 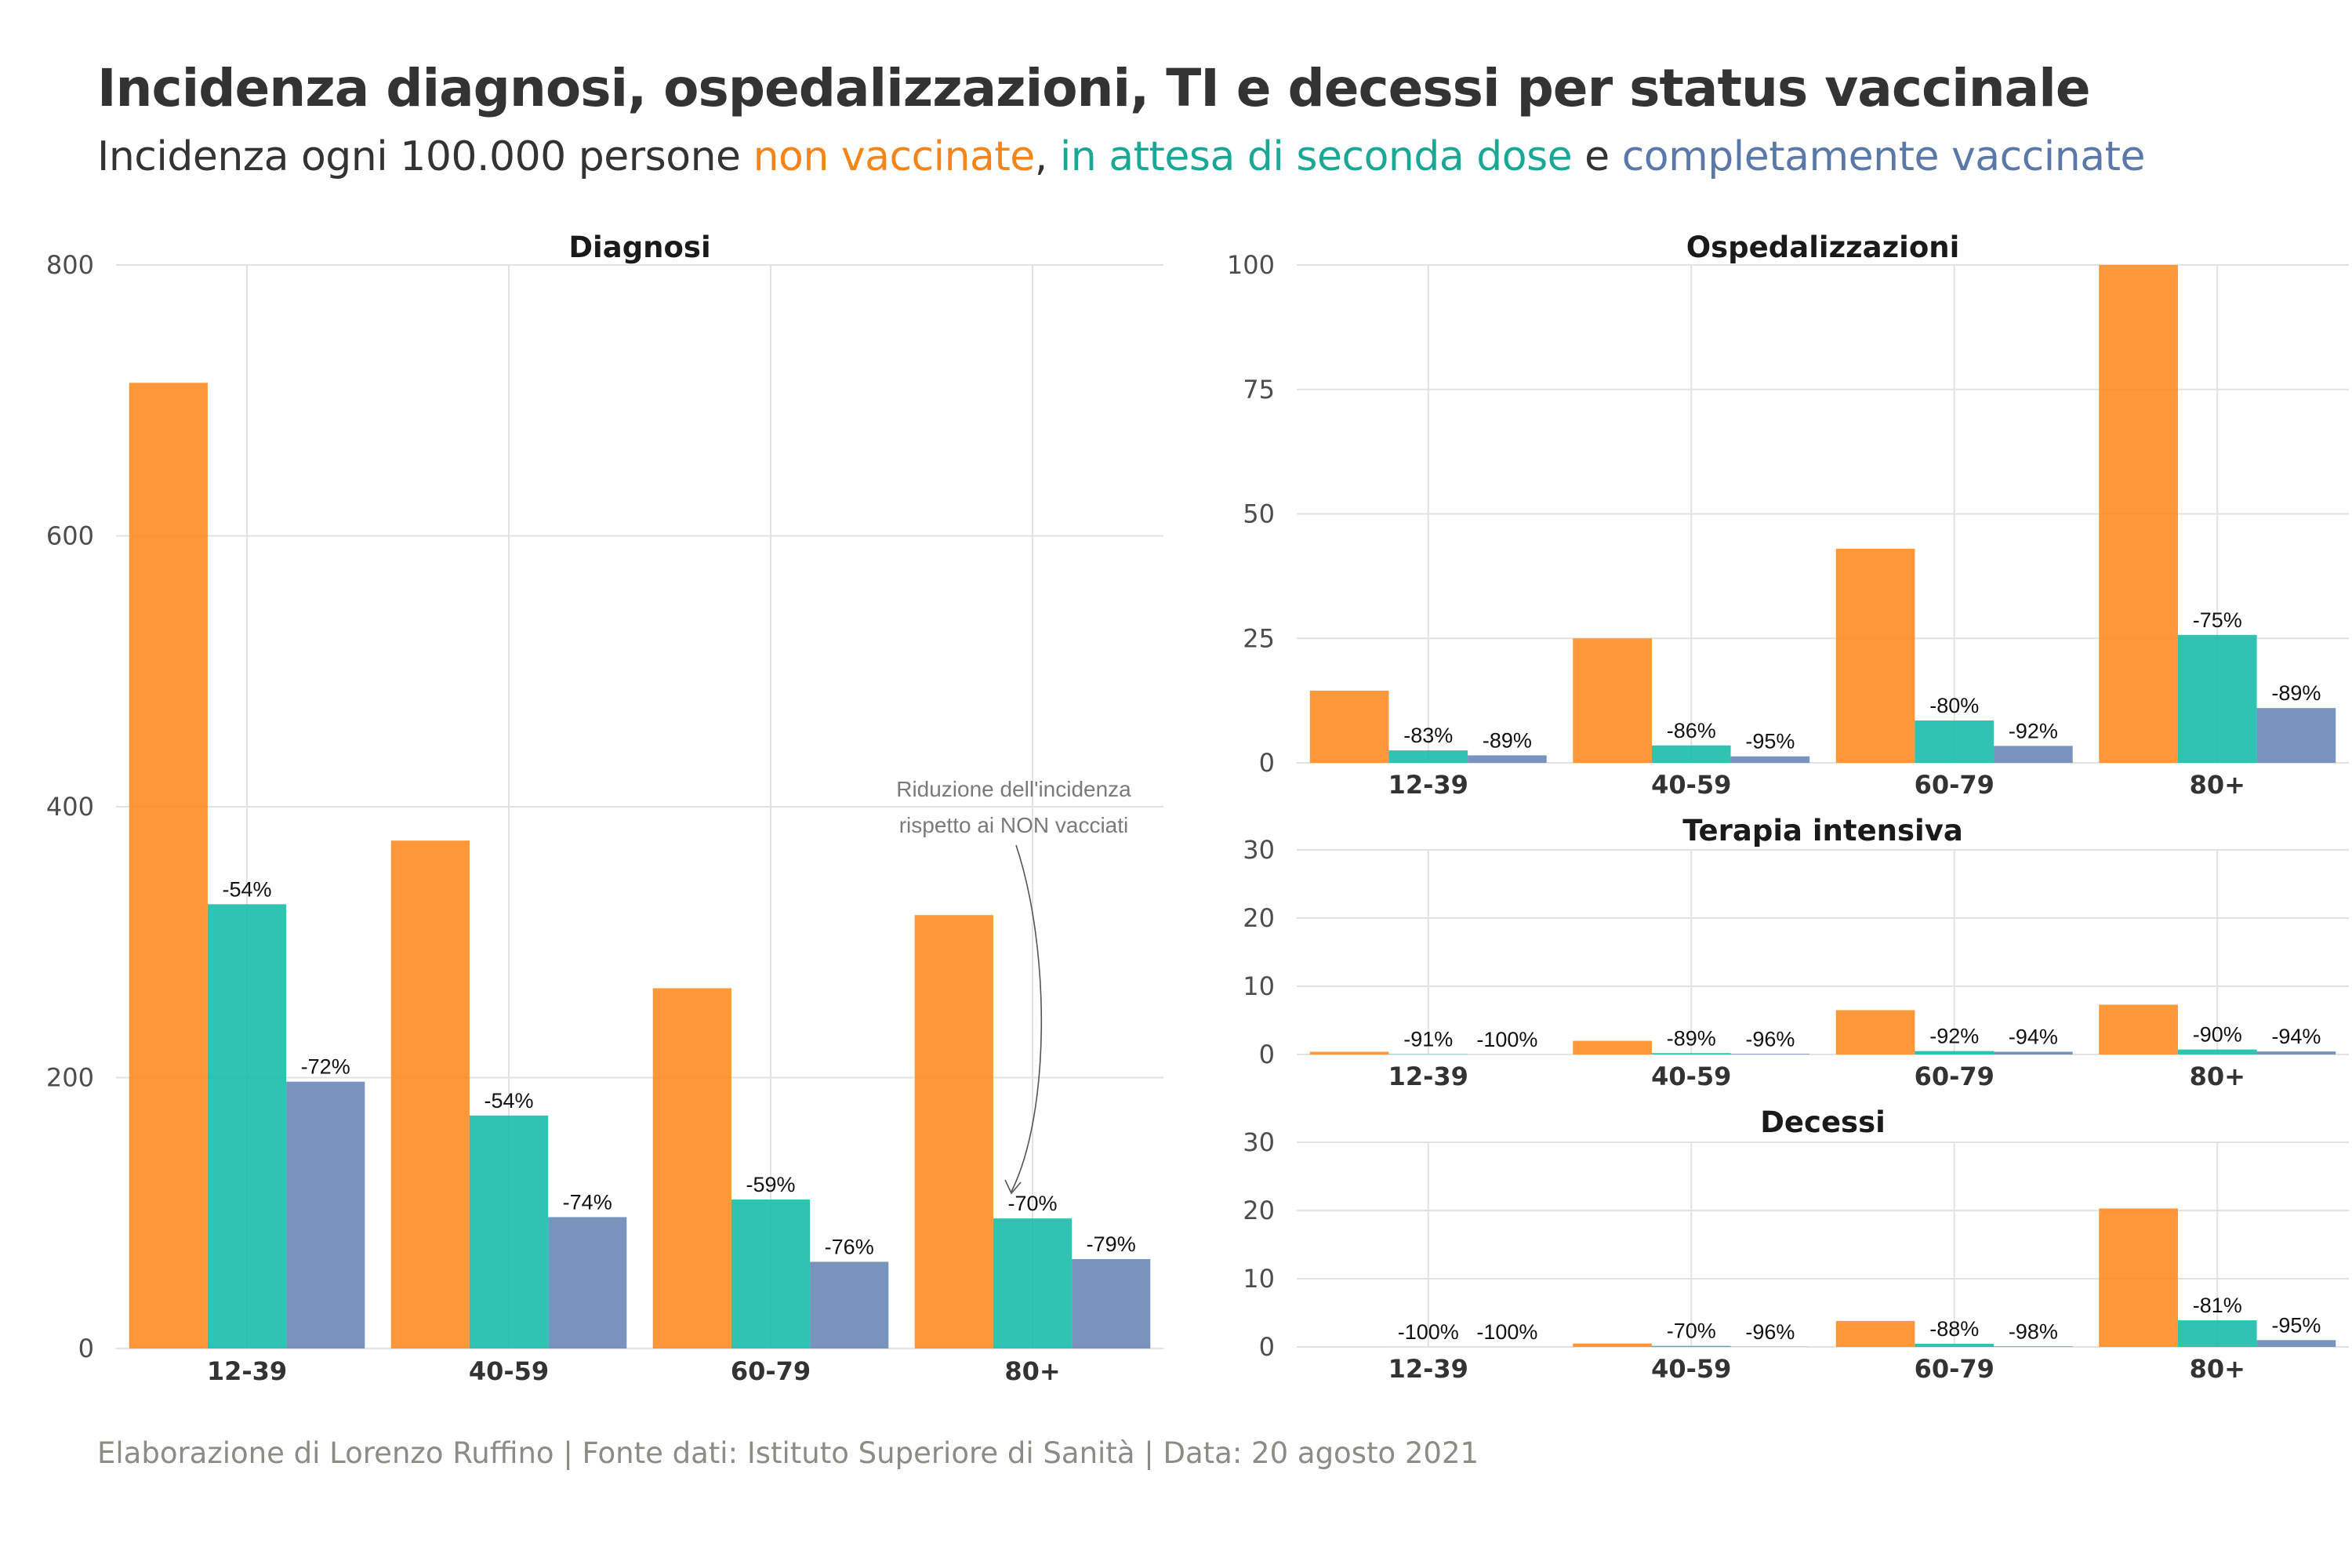 I want to click on data-label: -79%, so click(x=1111, y=1244).